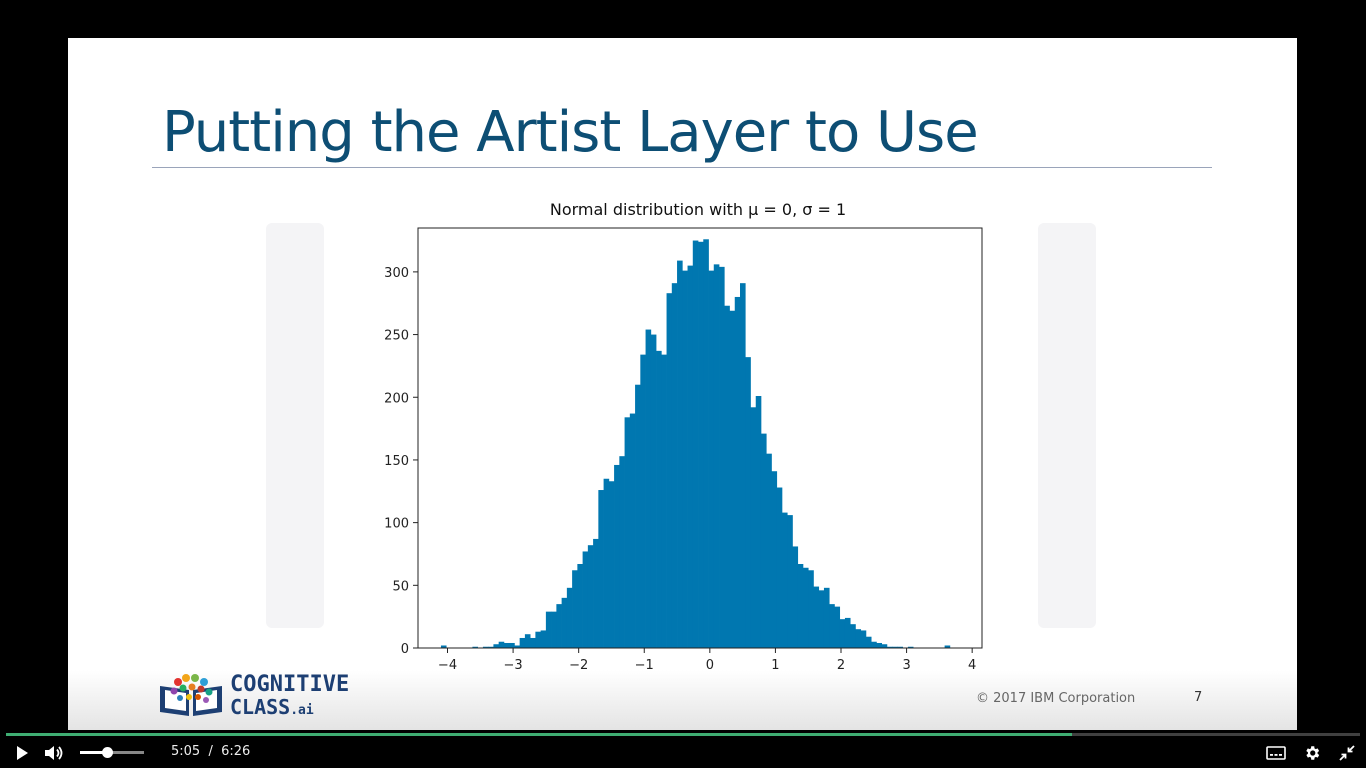  What do you see at coordinates (906, 665) in the screenshot?
I see `x-tick-label: 3` at bounding box center [906, 665].